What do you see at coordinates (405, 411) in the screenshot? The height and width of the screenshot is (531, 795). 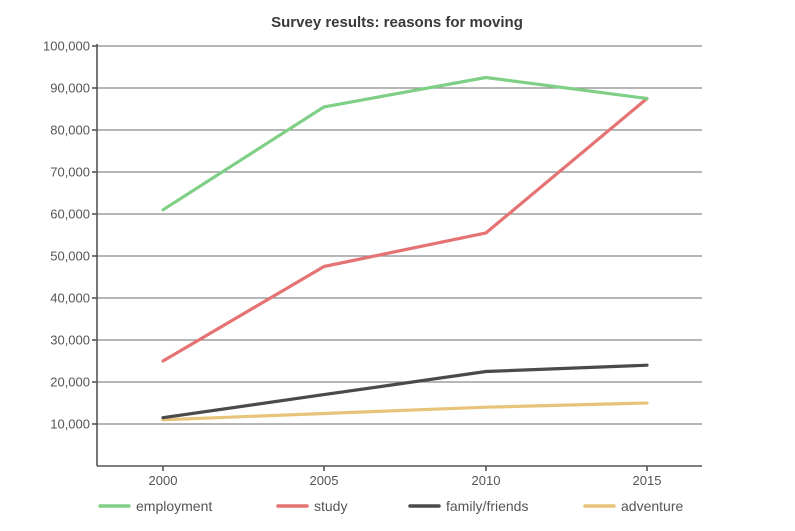 I see `series-line-adventure` at bounding box center [405, 411].